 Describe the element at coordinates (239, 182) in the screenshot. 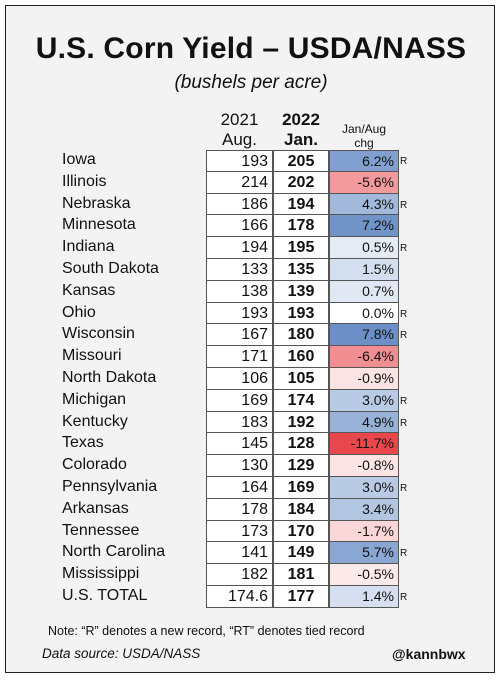

I see `yield-2021-cell: 214` at that location.